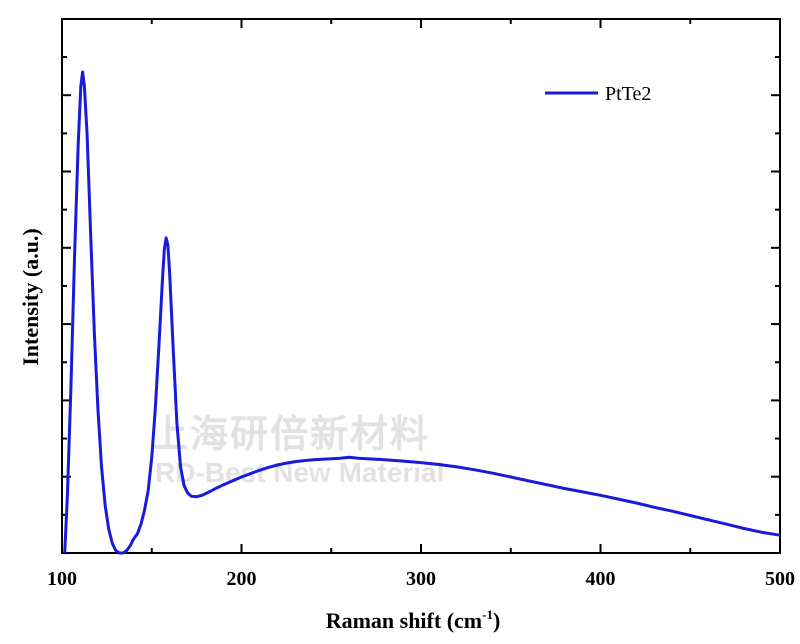 The height and width of the screenshot is (644, 800). Describe the element at coordinates (601, 579) in the screenshot. I see `x-tick-label: 400` at that location.